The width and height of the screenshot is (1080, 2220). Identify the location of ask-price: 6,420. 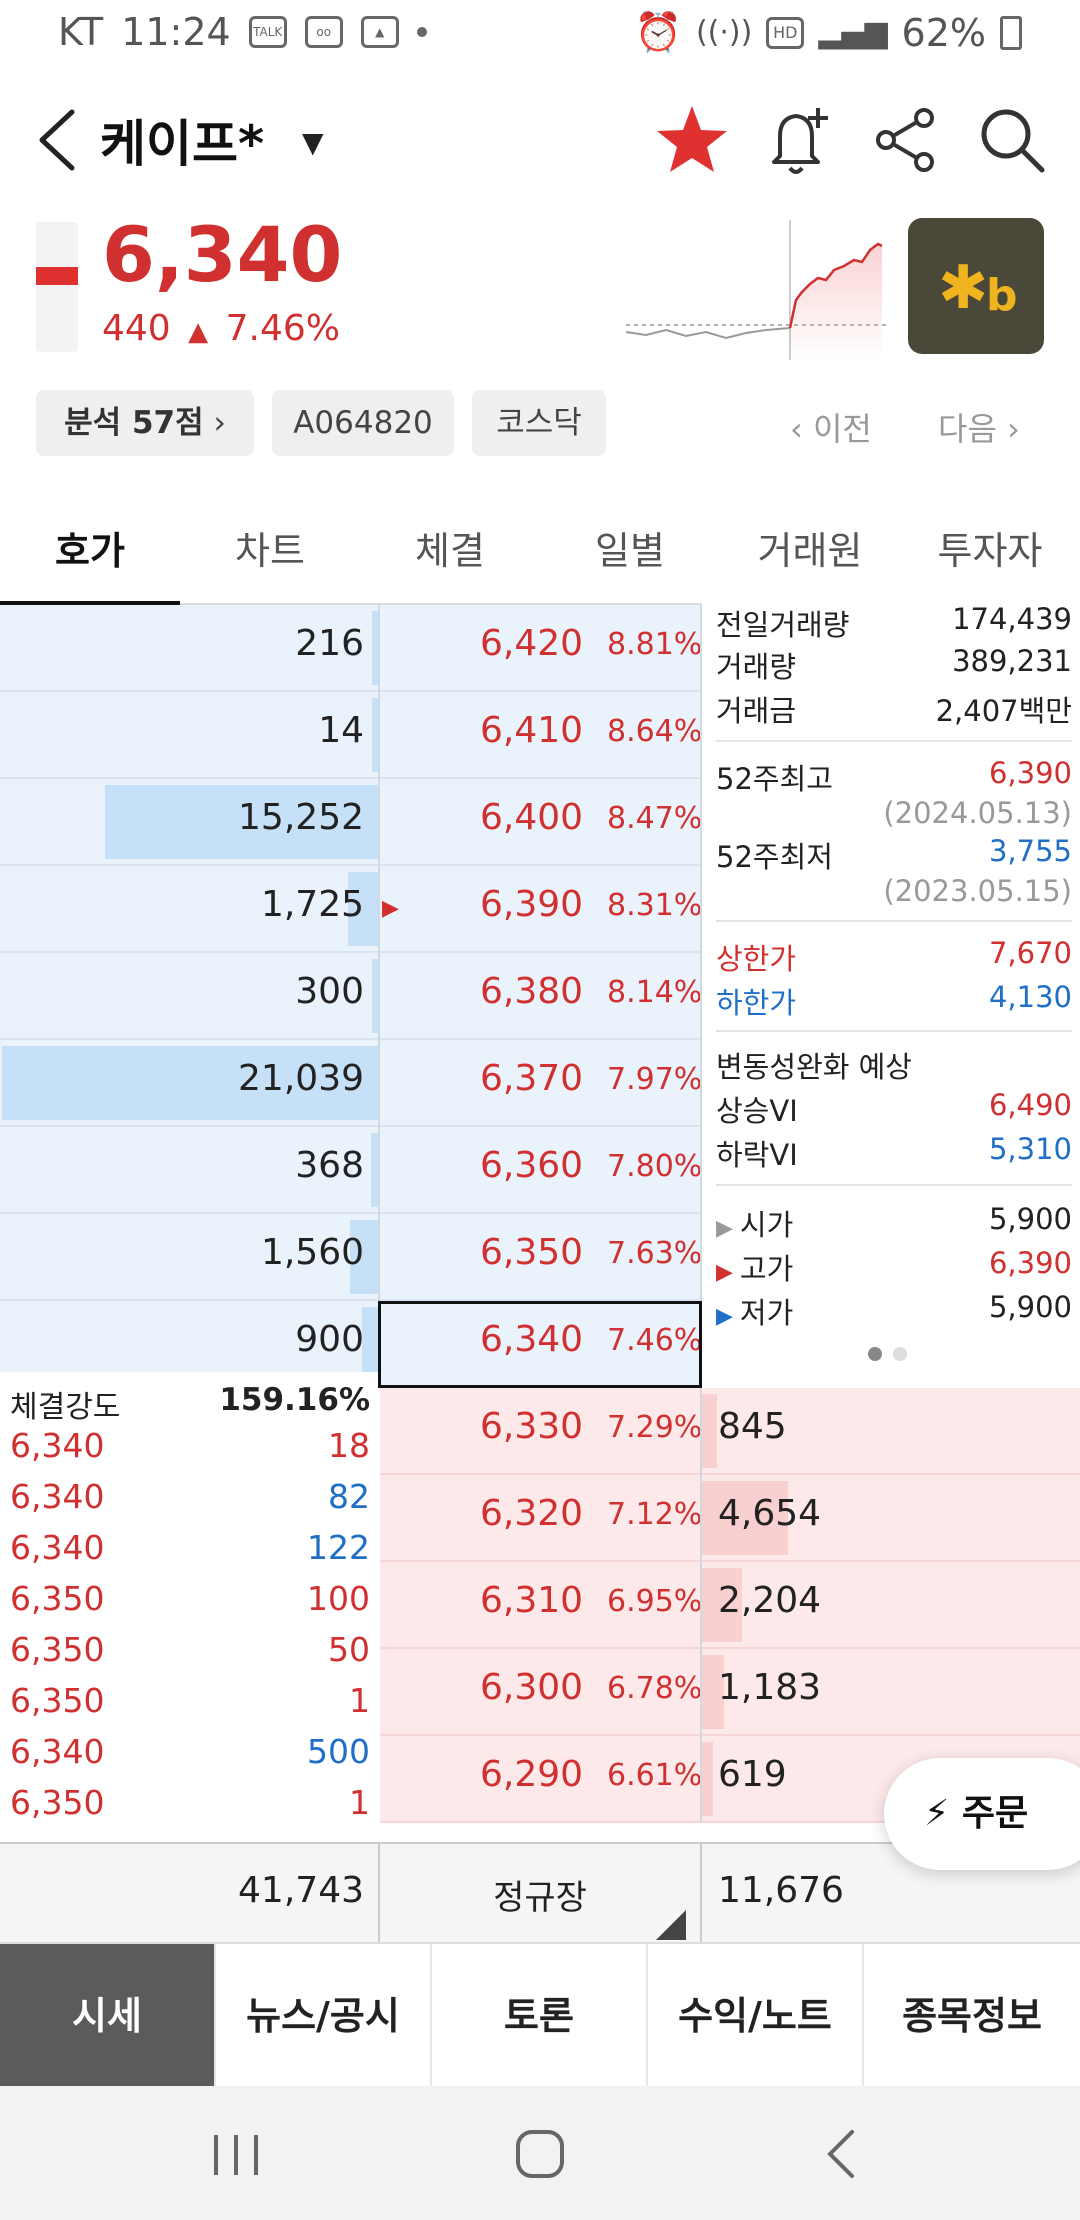
(532, 643).